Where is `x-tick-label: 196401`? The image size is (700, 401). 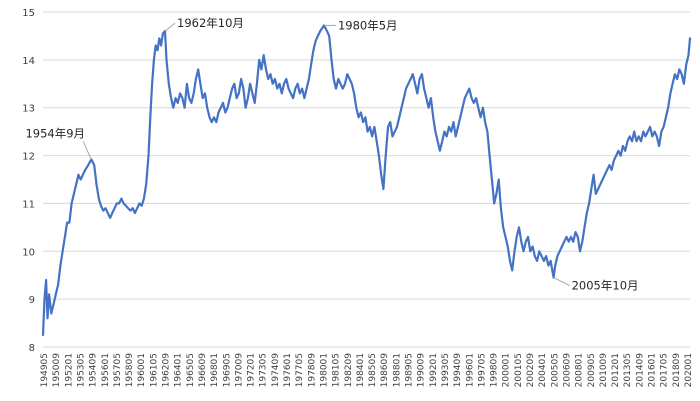 x-tick-label: 196401 is located at coordinates (179, 370).